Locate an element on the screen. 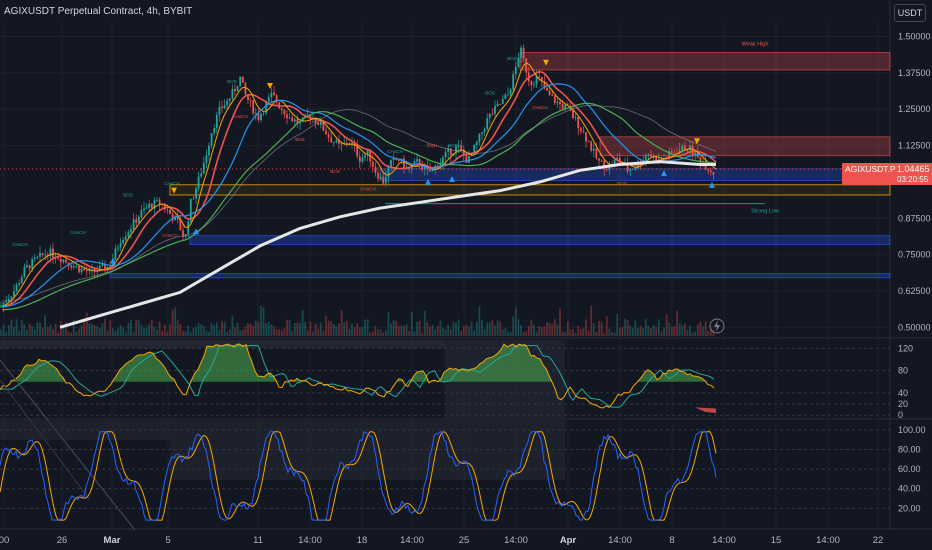 This screenshot has width=932, height=550. price-tick-label: 1.37500 is located at coordinates (914, 73).